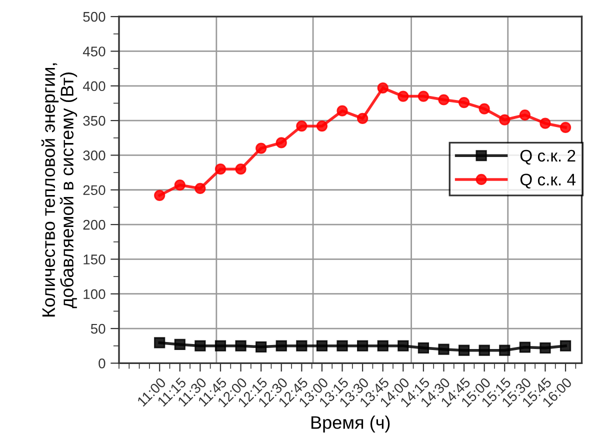  I want to click on y-tick-label: 450, so click(94, 51).